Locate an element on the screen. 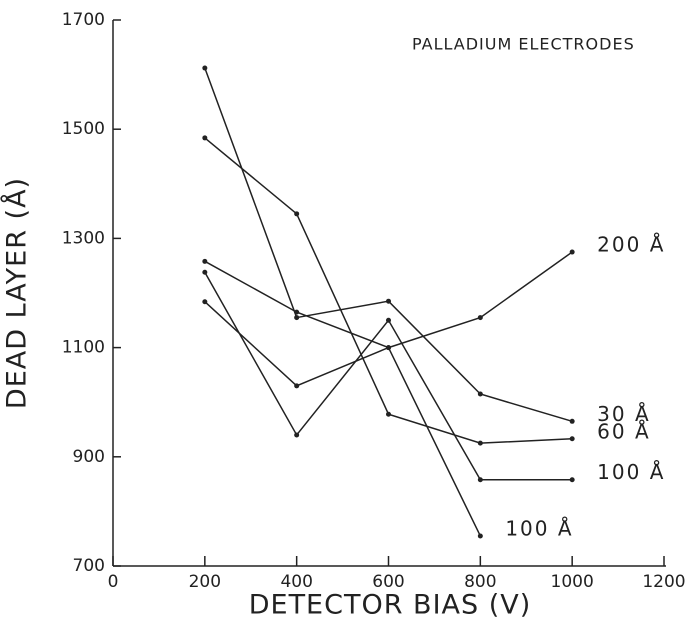  x-tick-label: 200 is located at coordinates (205, 582).